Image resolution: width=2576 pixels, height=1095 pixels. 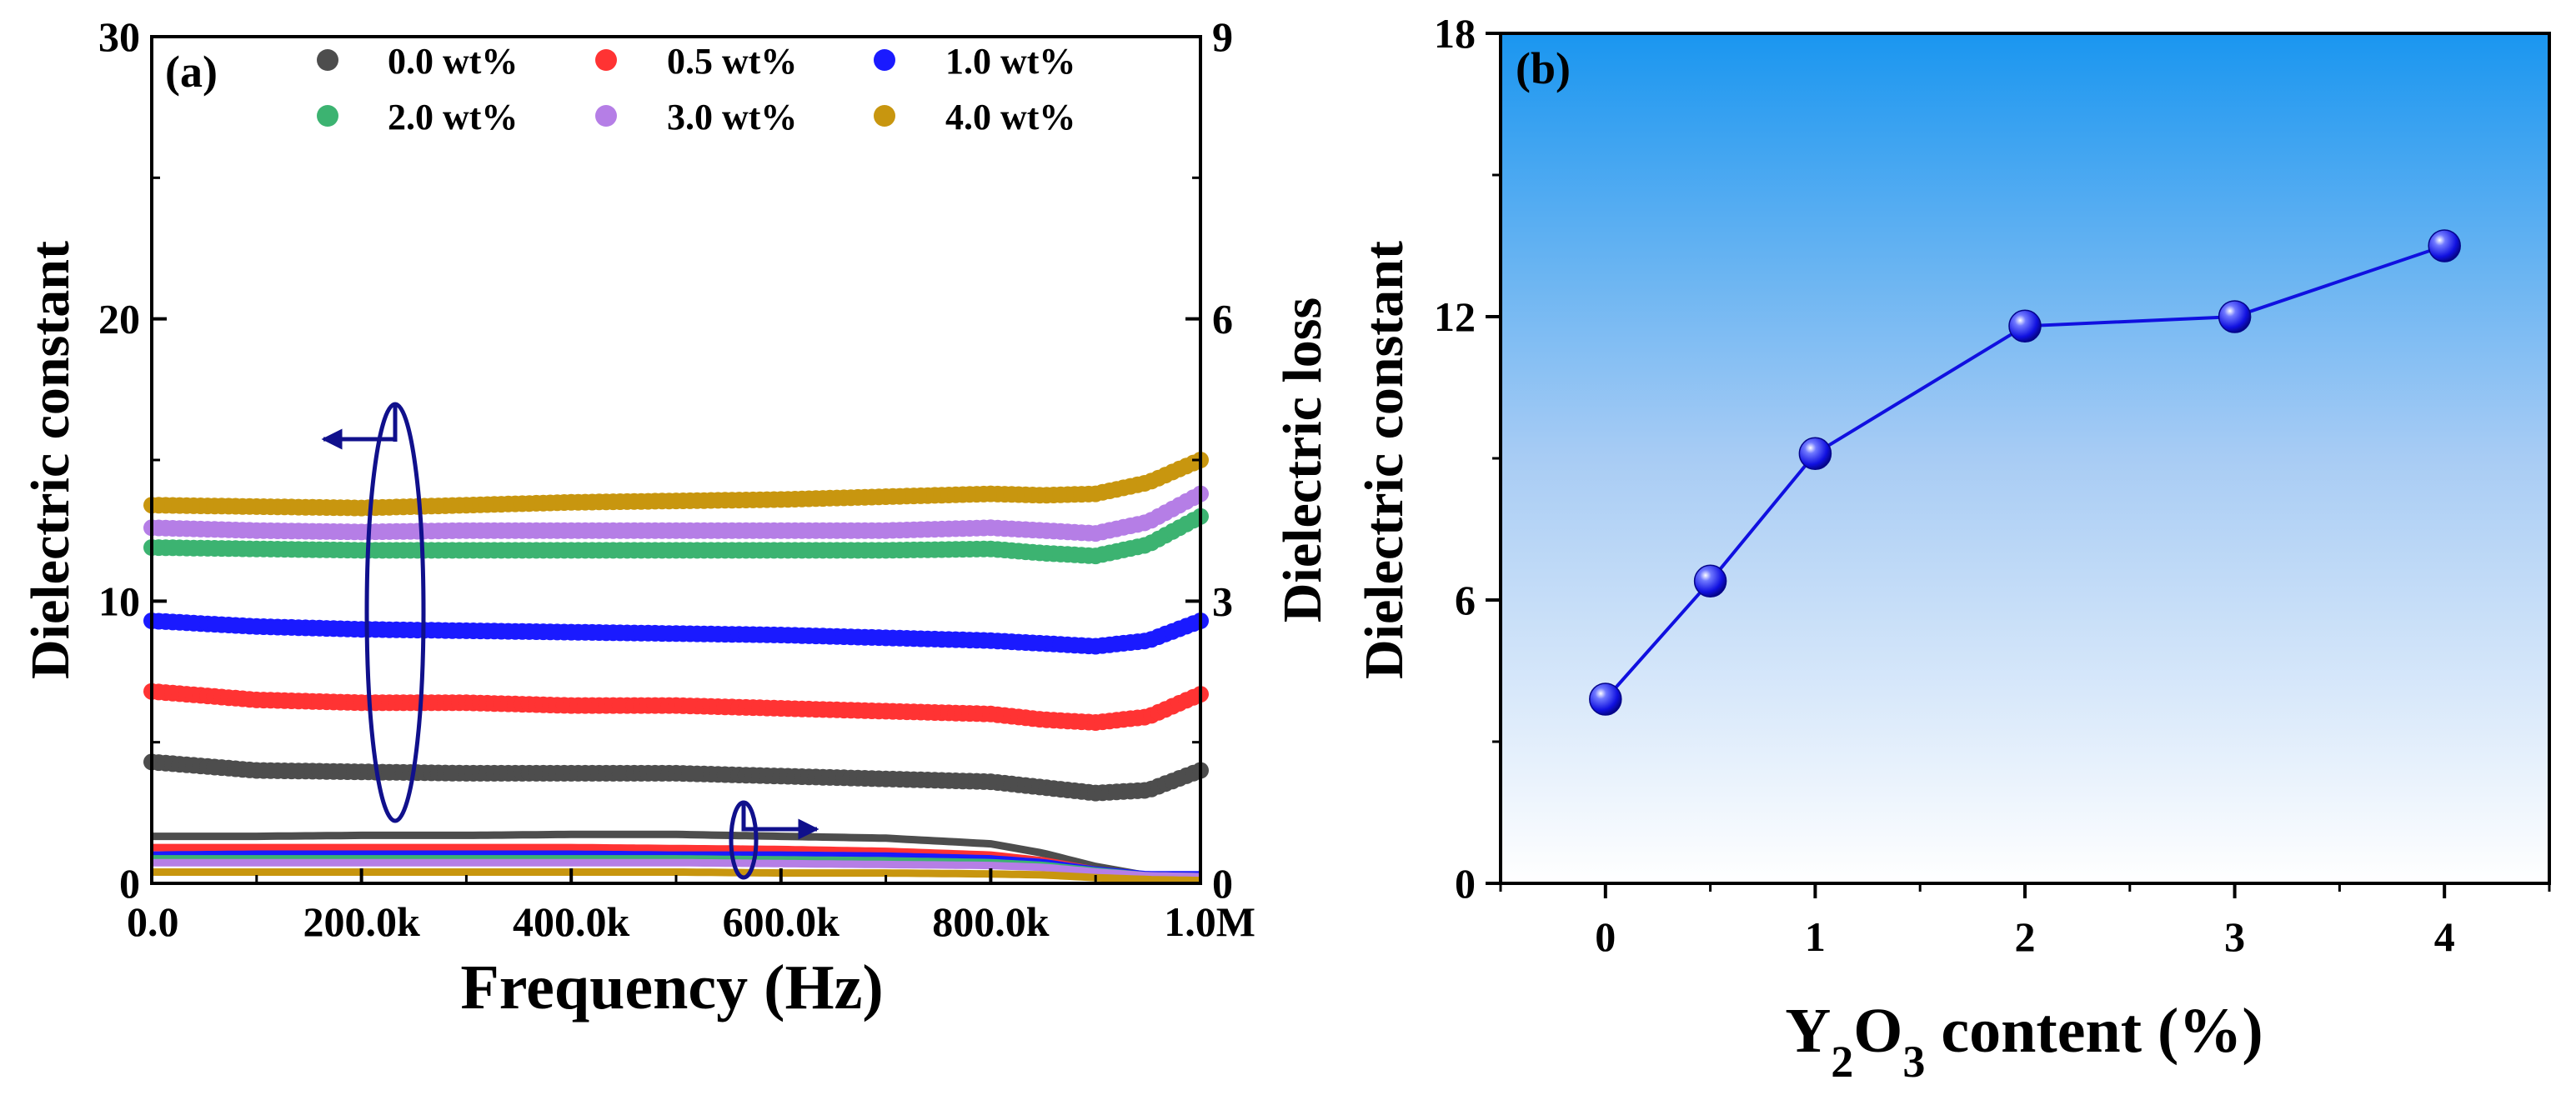 What do you see at coordinates (395, 612) in the screenshot?
I see `ellipse-dielectric-constant` at bounding box center [395, 612].